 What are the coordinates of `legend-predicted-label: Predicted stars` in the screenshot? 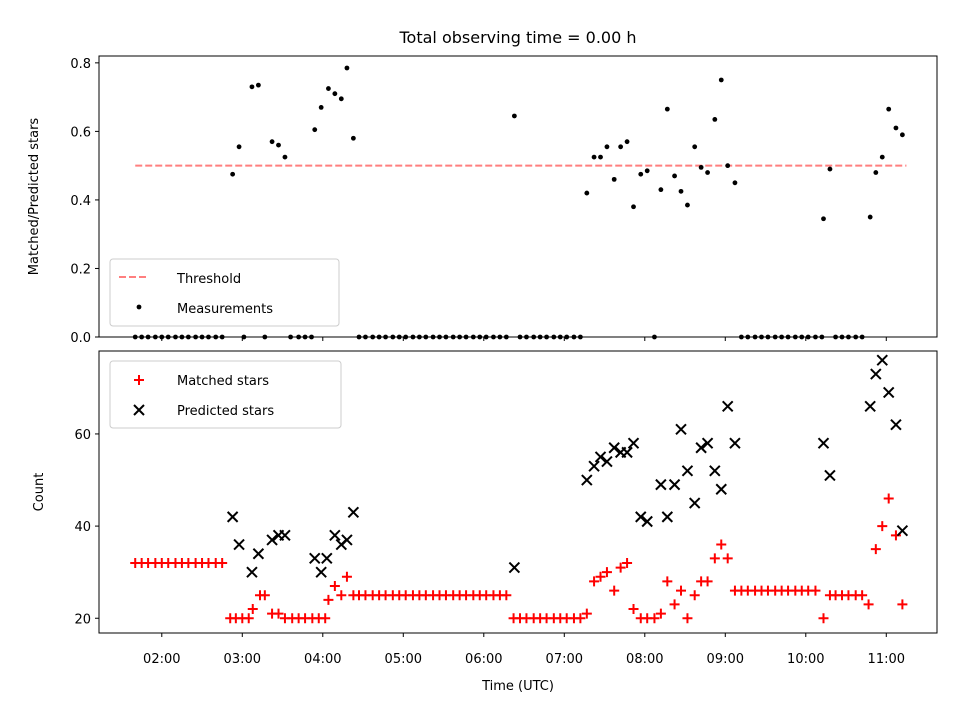 It's located at (225, 411).